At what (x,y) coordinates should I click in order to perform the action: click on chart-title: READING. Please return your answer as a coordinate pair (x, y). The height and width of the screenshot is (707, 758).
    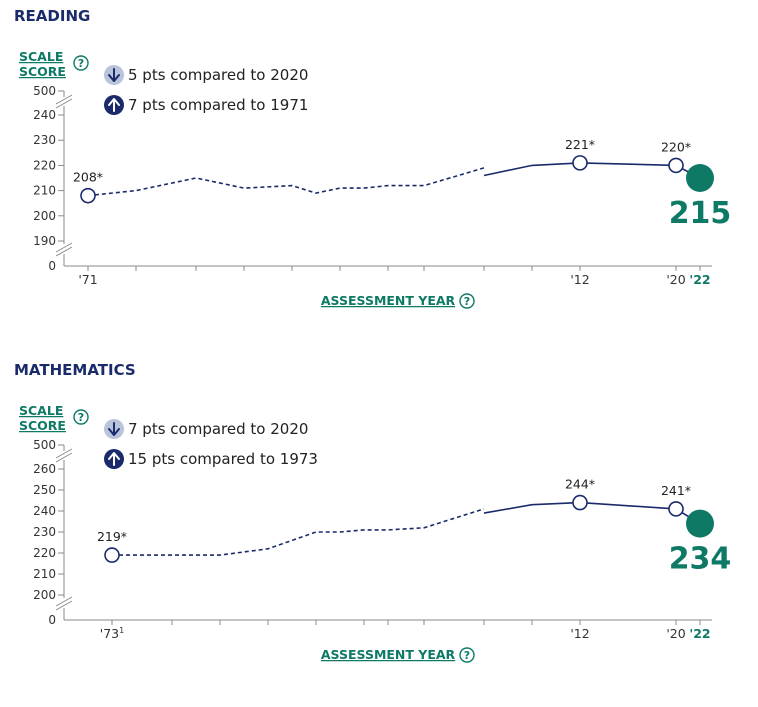
    Looking at the image, I should click on (52, 16).